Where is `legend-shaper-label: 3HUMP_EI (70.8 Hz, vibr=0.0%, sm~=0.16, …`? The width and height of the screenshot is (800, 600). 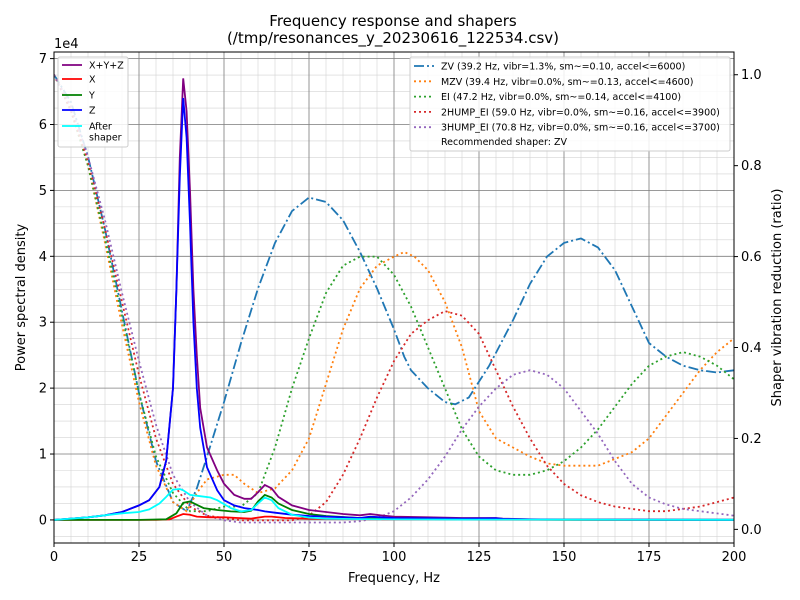 legend-shaper-label: 3HUMP_EI (70.8 Hz, vibr=0.0%, sm~=0.16, … is located at coordinates (580, 128).